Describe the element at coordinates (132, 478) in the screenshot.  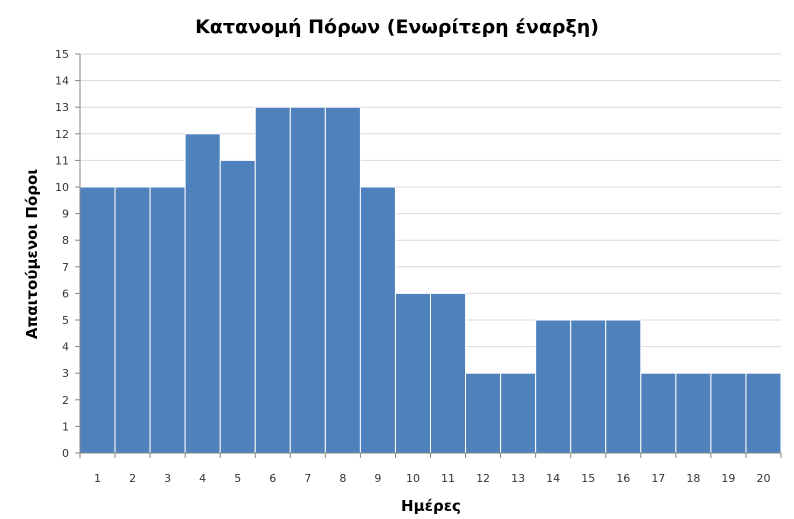
I see `x-tick-label: 2` at that location.